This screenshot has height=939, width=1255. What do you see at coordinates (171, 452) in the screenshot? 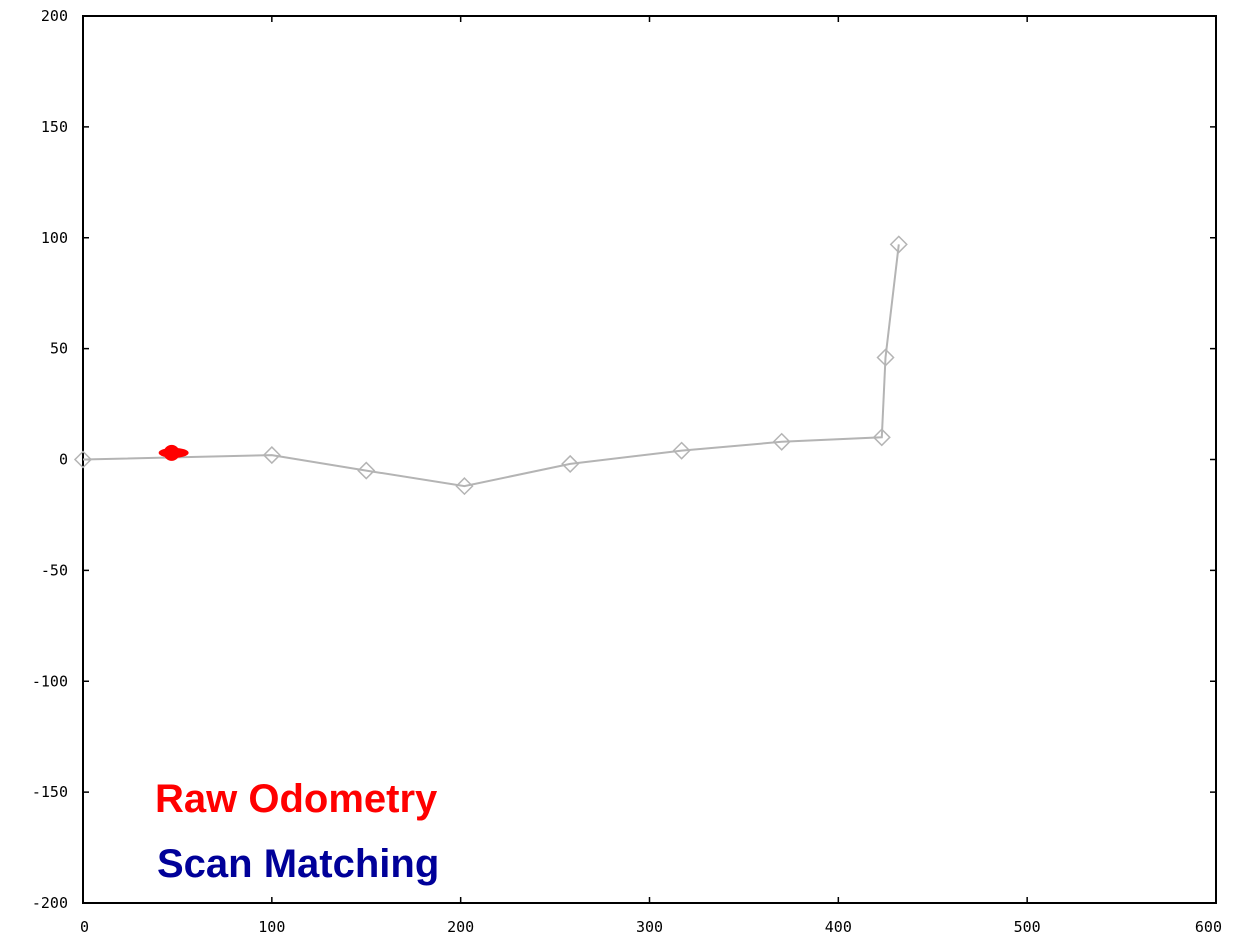
I see `raw-odometry-cluster` at bounding box center [171, 452].